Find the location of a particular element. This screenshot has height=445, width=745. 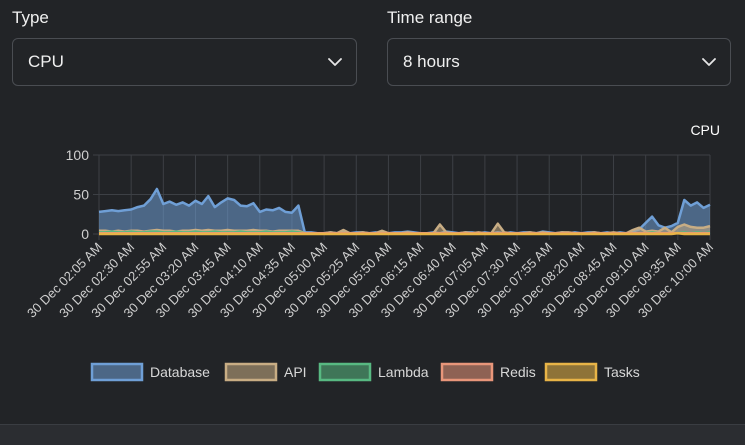

type-label: Type is located at coordinates (30, 17).